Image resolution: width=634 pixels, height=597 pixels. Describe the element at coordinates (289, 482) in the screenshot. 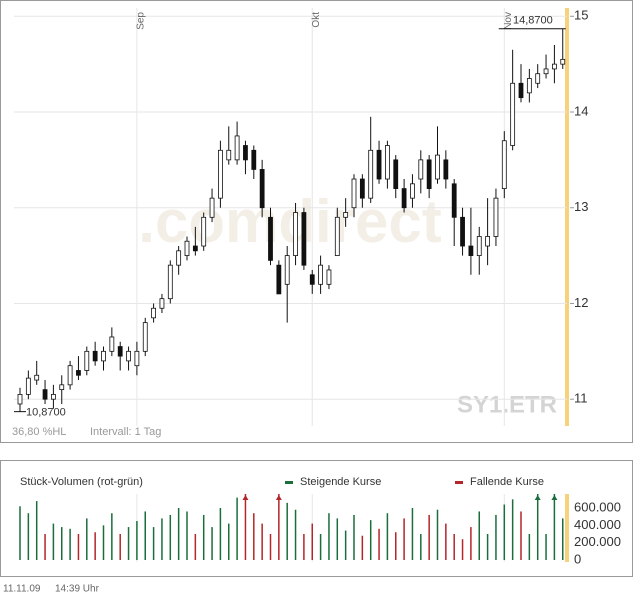

I see `legend-swatch` at that location.